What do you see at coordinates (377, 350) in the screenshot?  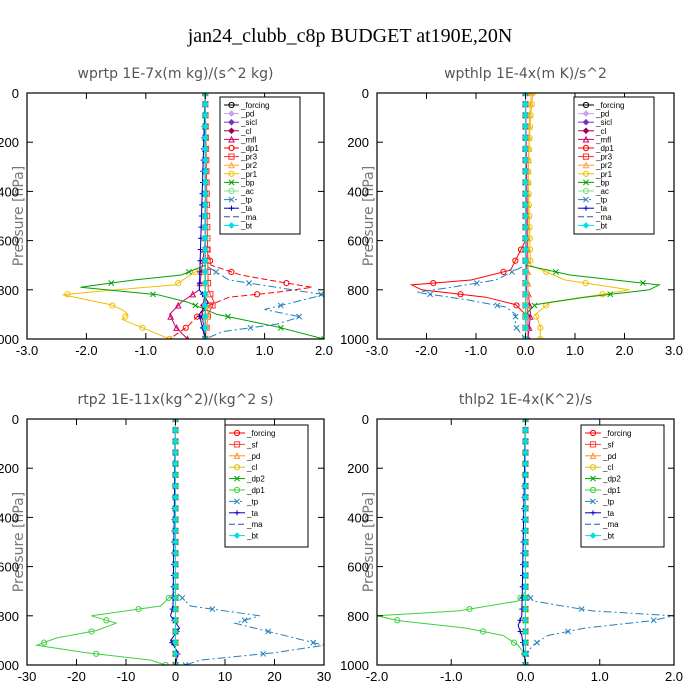 I see `x-tick-label: -3.0` at bounding box center [377, 350].